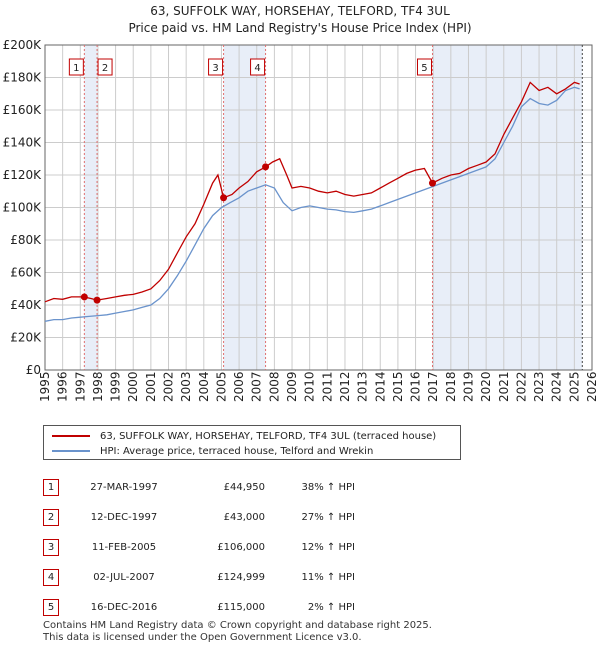  I want to click on y-tick-label: £100K, so click(23, 208).